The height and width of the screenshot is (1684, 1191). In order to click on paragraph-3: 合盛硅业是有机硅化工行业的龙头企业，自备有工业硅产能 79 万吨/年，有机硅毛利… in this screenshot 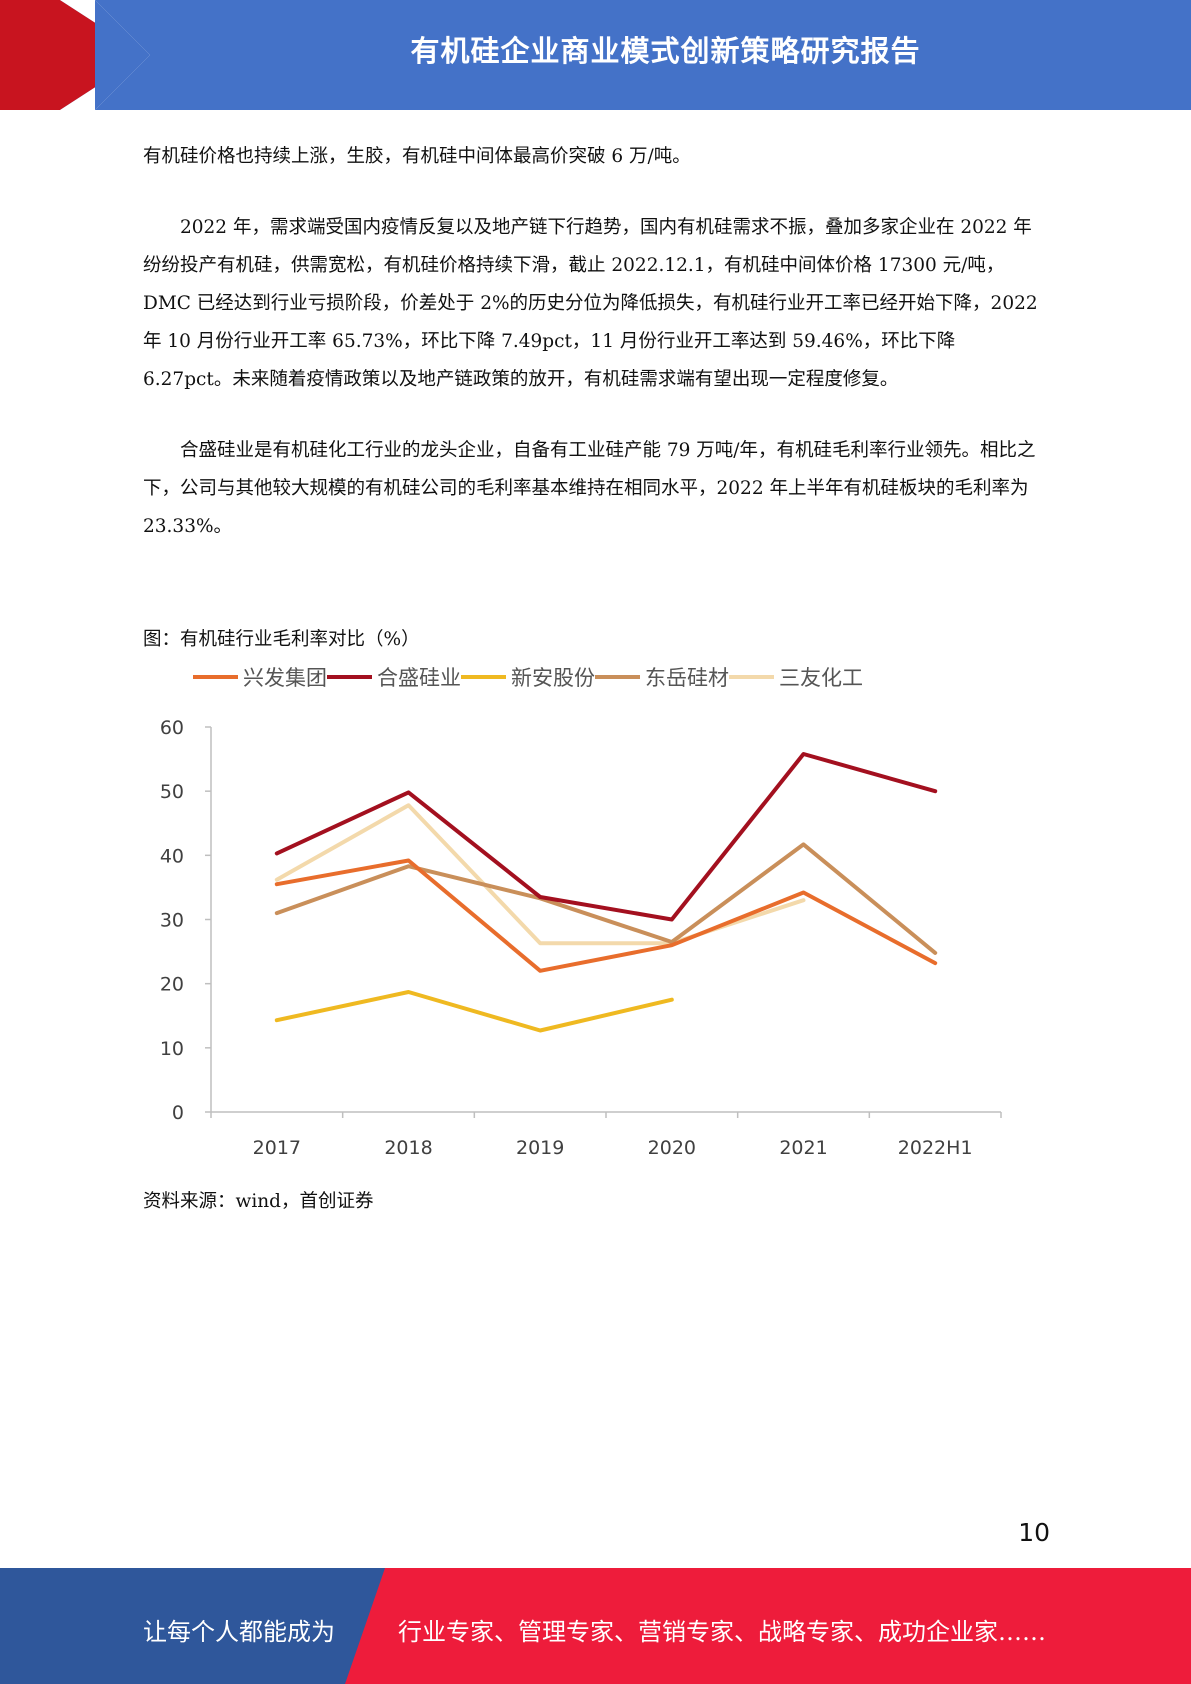, I will do `click(589, 488)`.